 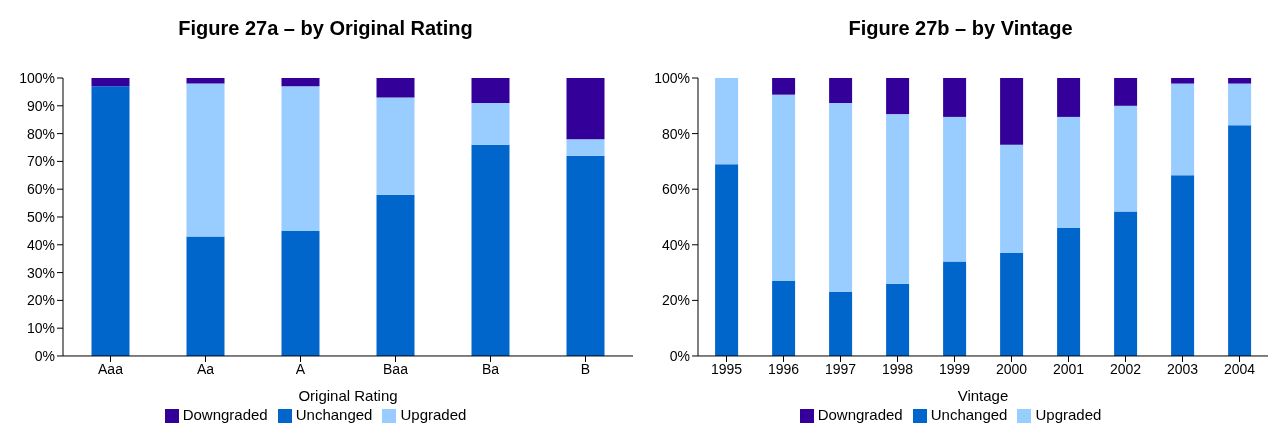 I want to click on x-tick-label: 2001, so click(x=1068, y=368).